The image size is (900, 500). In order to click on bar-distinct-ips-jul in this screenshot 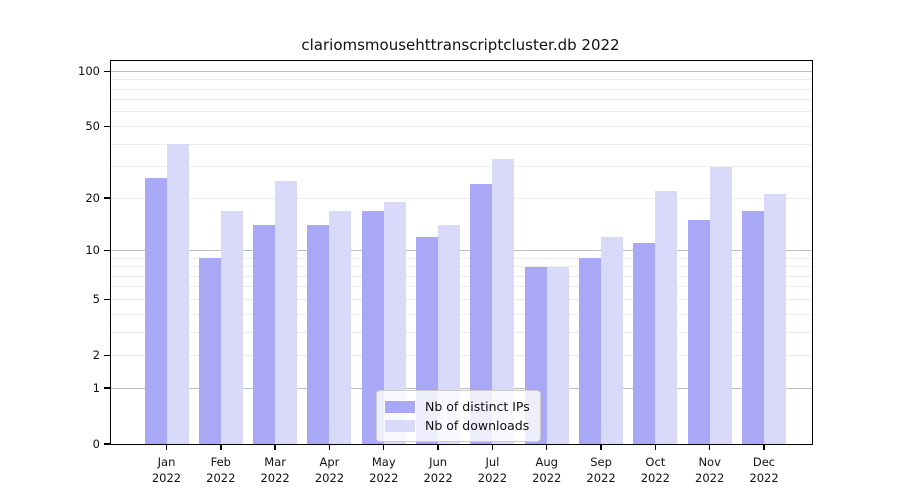, I will do `click(481, 314)`.